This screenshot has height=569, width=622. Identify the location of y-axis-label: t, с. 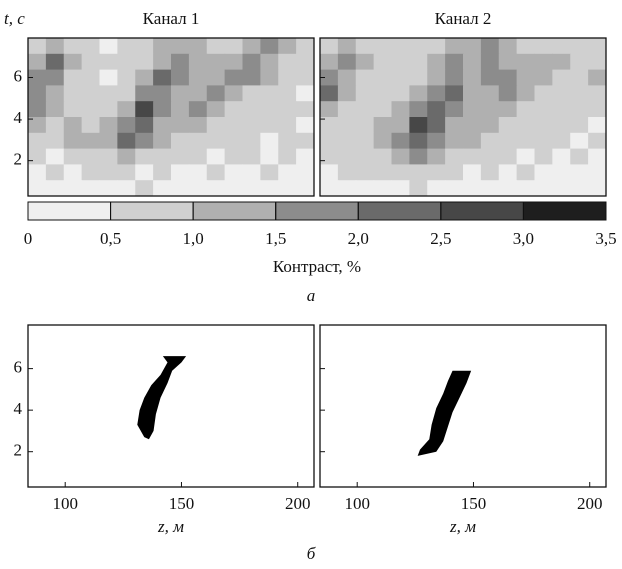
(14, 18).